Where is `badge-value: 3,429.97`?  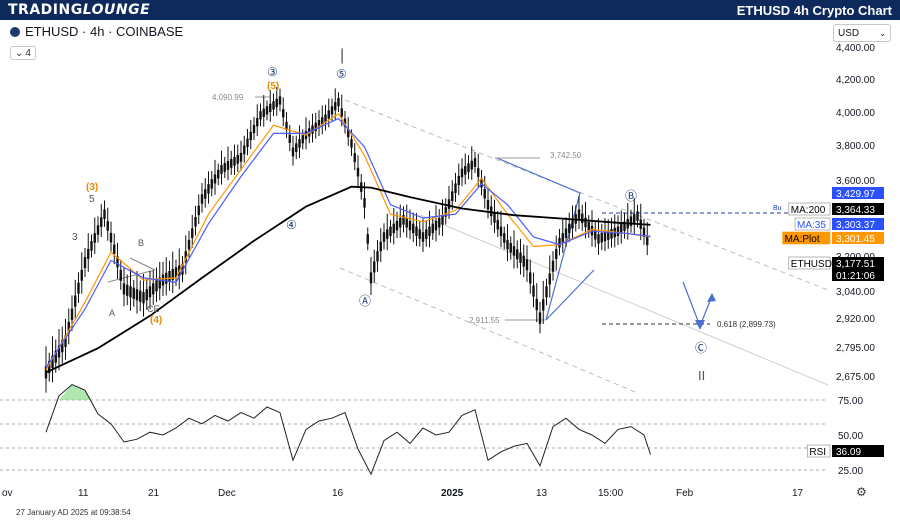
badge-value: 3,429.97 is located at coordinates (855, 194).